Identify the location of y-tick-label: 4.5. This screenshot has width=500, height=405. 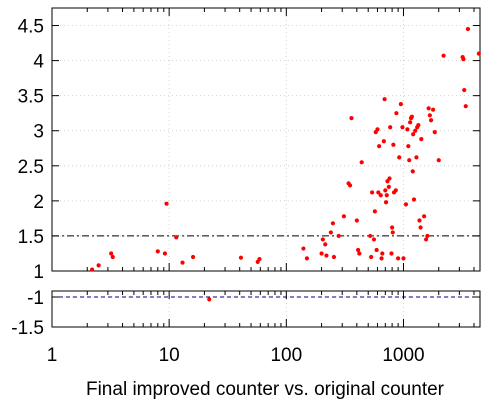
(31, 27).